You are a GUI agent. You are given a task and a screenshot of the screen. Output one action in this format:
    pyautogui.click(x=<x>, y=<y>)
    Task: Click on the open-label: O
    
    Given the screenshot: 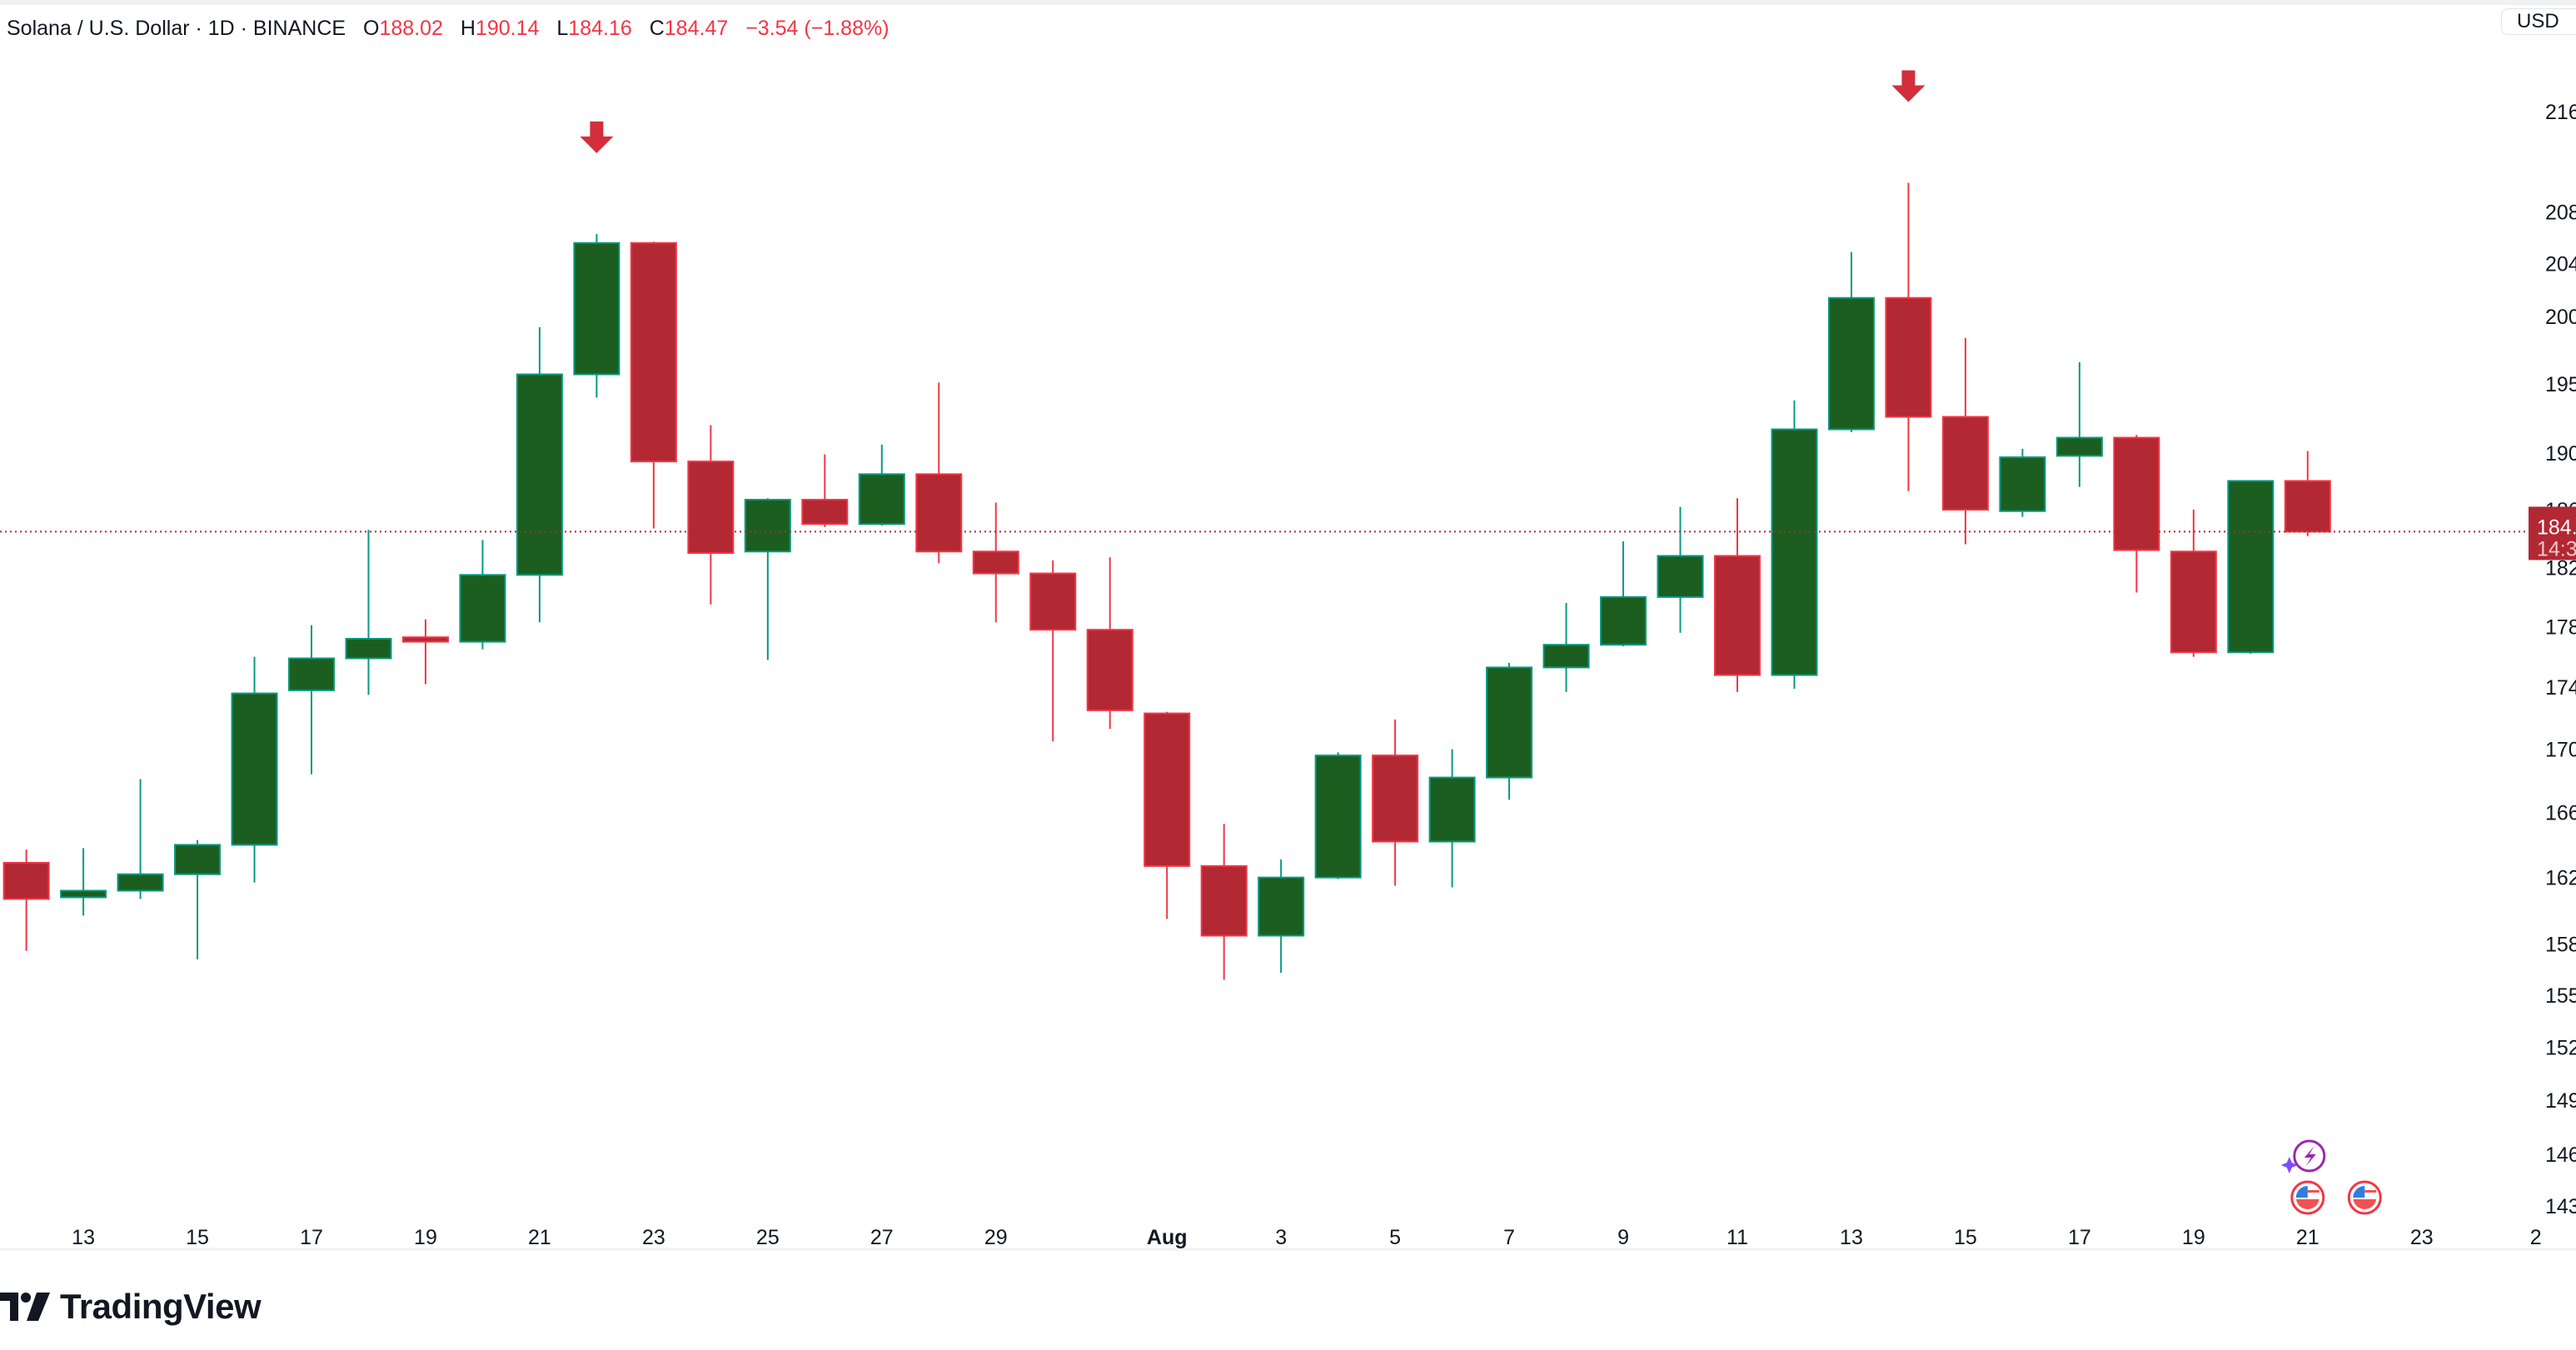 What is the action you would take?
    pyautogui.click(x=371, y=28)
    